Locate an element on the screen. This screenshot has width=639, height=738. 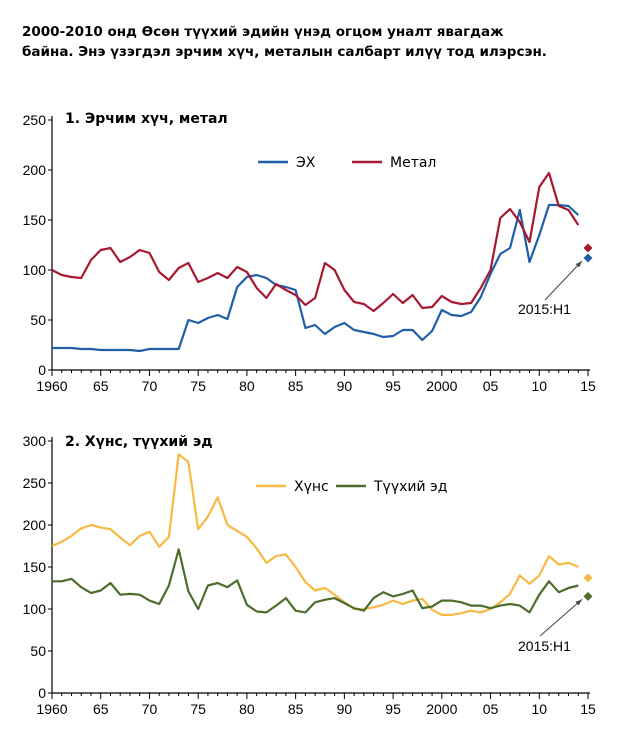
legend-label-1: ЭХ is located at coordinates (306, 163).